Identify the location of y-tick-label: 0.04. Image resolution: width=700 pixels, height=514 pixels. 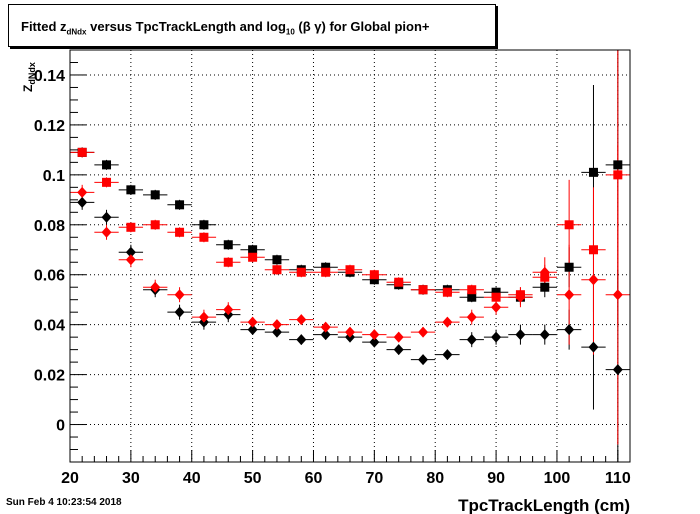
(49, 326).